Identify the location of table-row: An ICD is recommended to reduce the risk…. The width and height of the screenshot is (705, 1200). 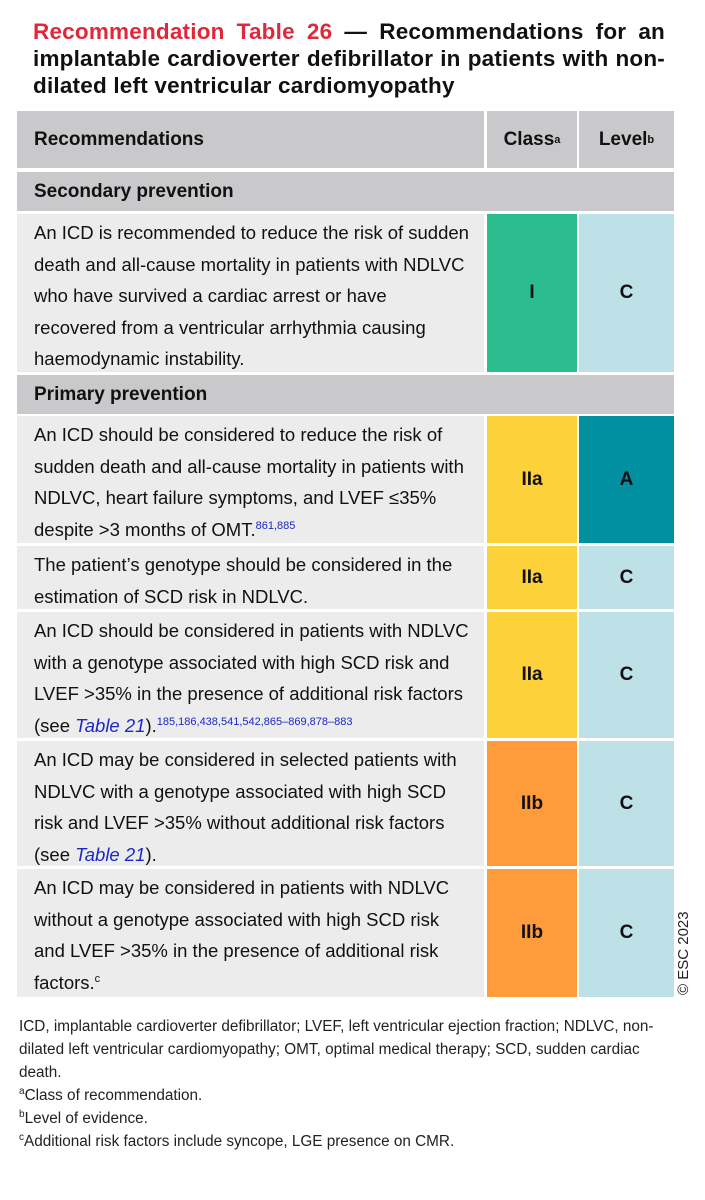
(345, 293).